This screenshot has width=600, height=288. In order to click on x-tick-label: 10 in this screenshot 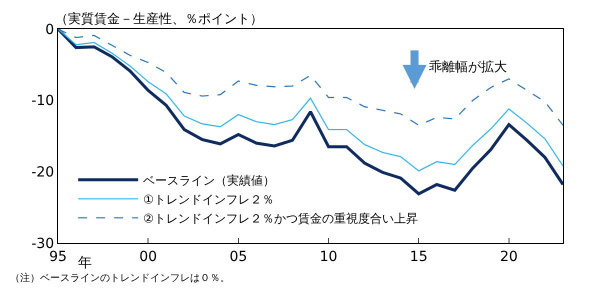, I will do `click(329, 256)`.